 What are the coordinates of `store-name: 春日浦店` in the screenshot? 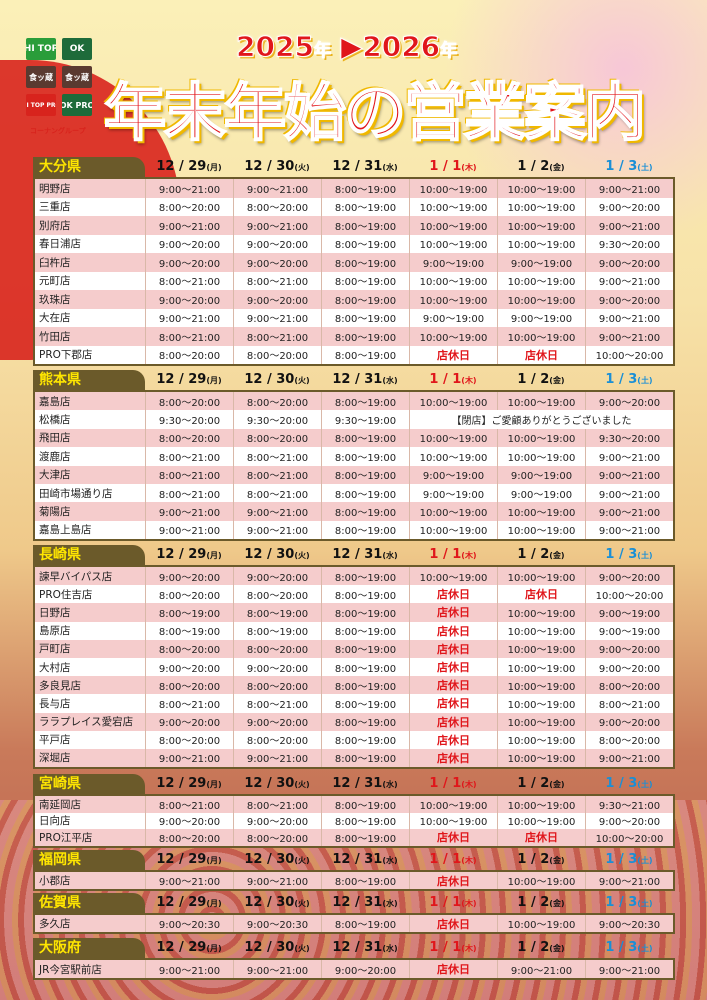 It's located at (60, 244).